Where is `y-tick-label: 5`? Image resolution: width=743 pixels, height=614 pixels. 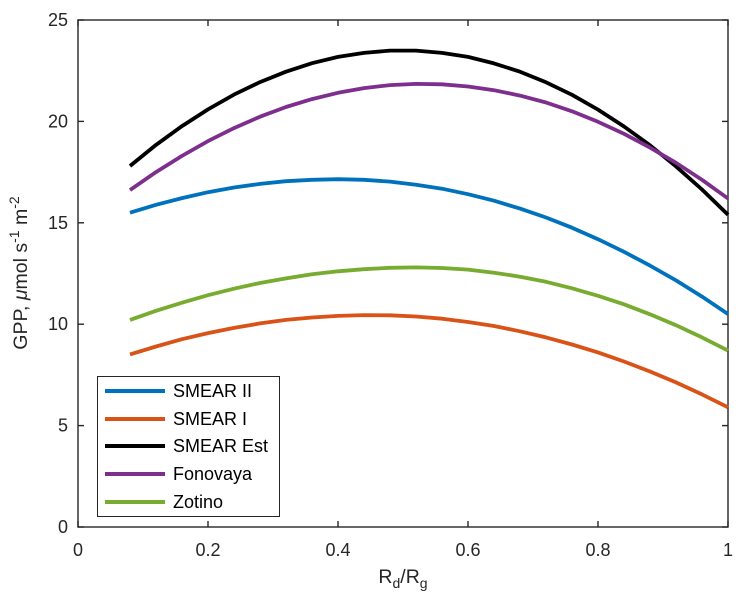
y-tick-label: 5 is located at coordinates (63, 426).